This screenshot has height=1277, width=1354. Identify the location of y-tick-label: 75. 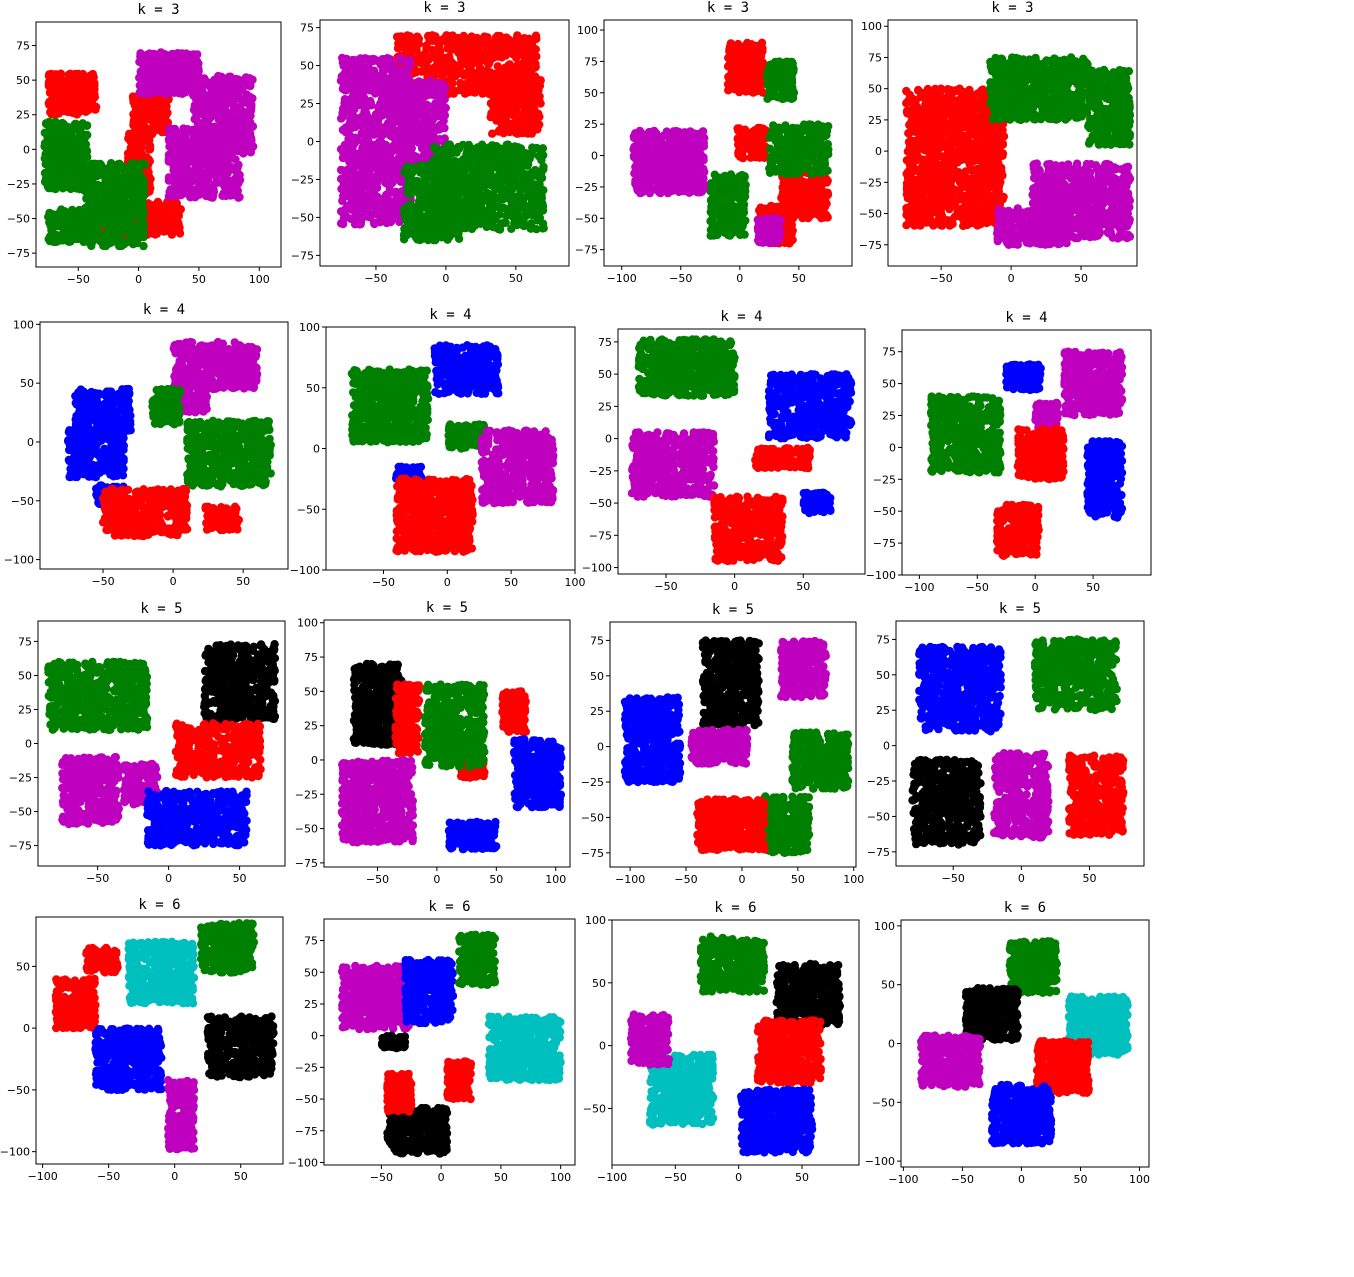
(23, 46).